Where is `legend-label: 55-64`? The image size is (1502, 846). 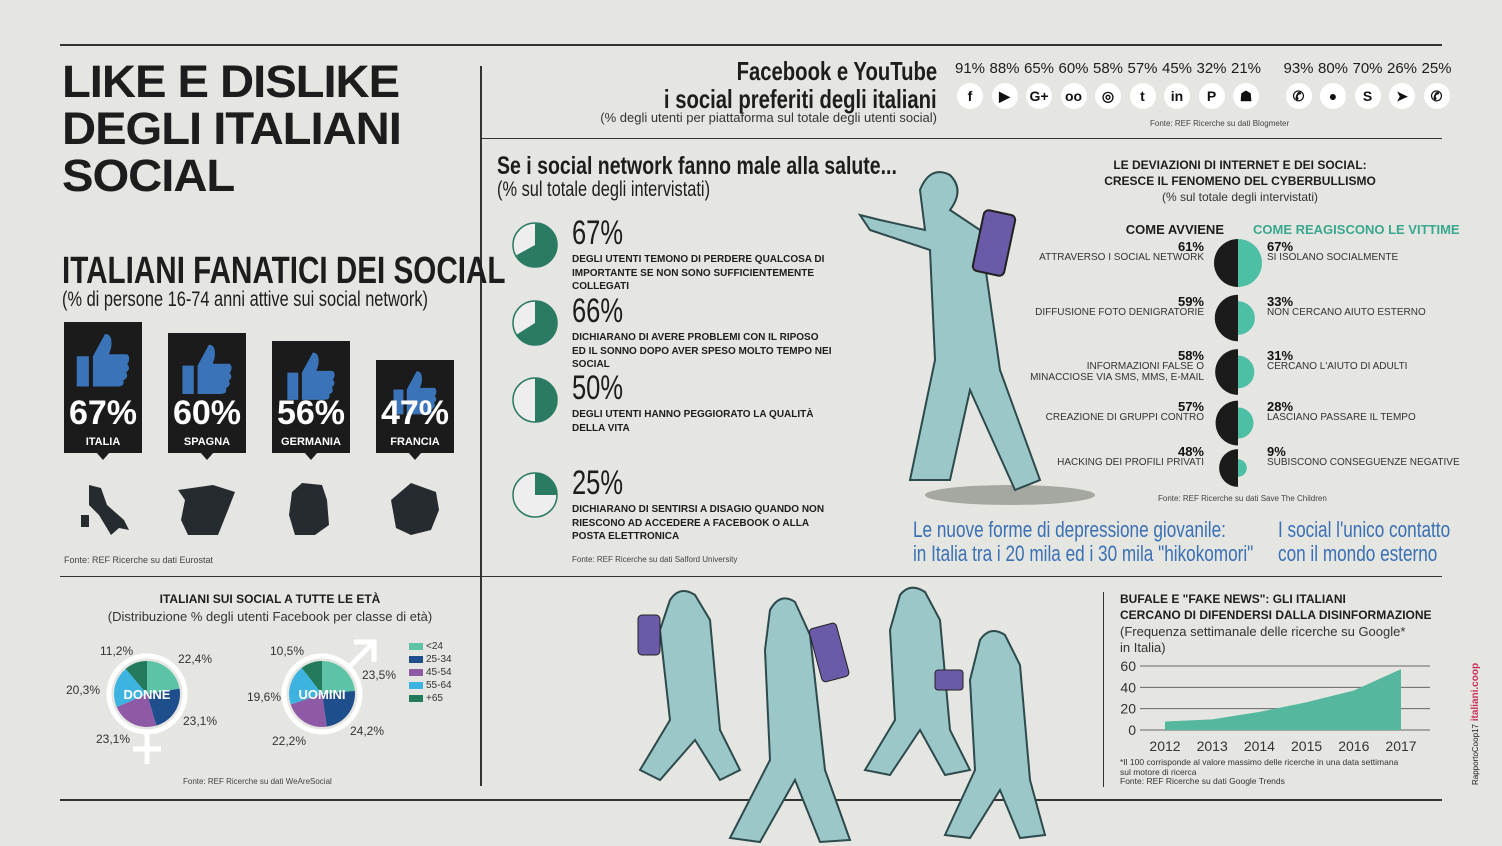
legend-label: 55-64 is located at coordinates (439, 685).